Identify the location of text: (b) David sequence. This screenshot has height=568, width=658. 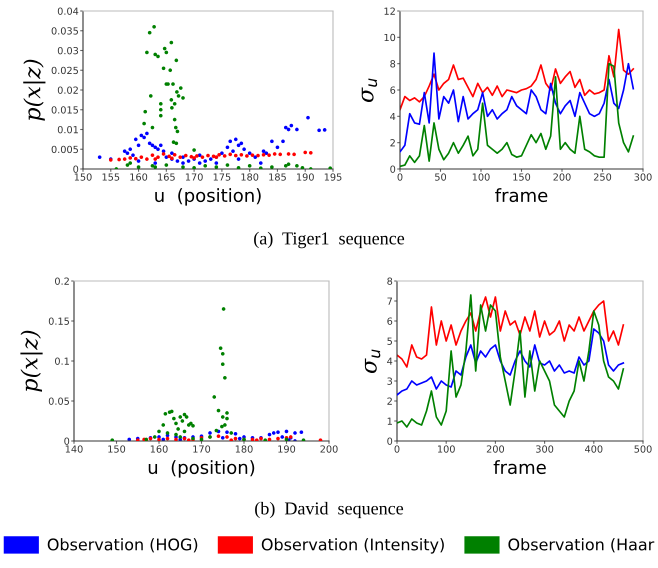
(329, 510).